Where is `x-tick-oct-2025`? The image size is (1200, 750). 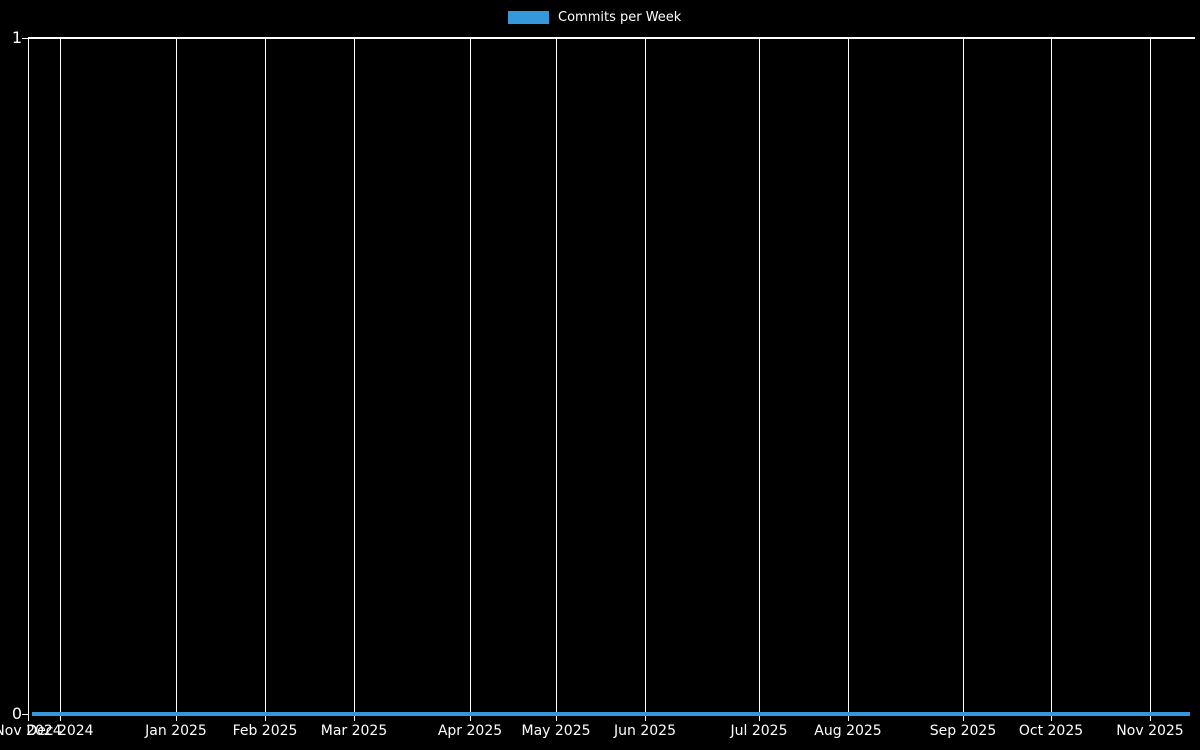 x-tick-oct-2025 is located at coordinates (1051, 717).